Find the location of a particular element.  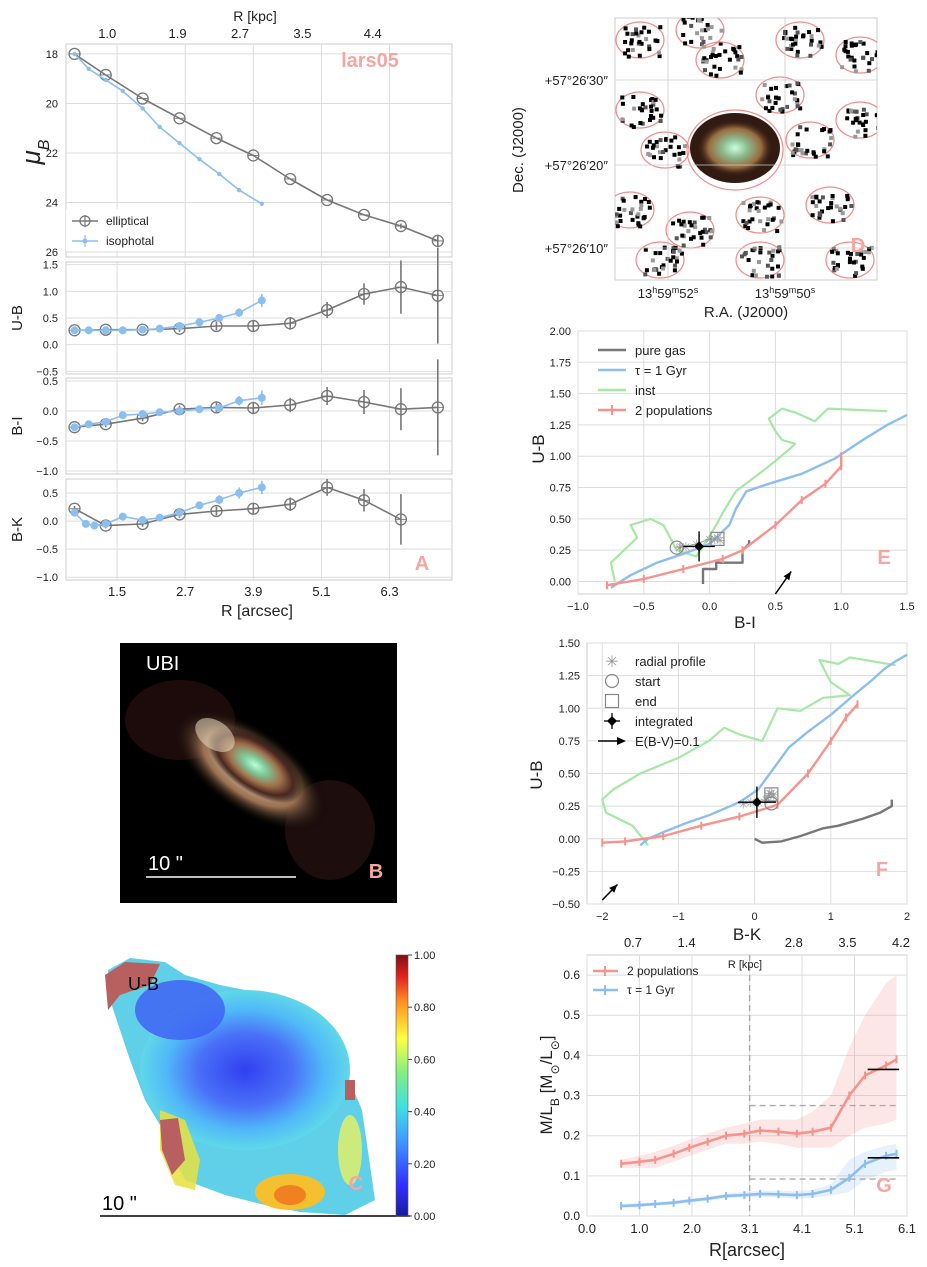

legend-f-start-marker is located at coordinates (612, 681).